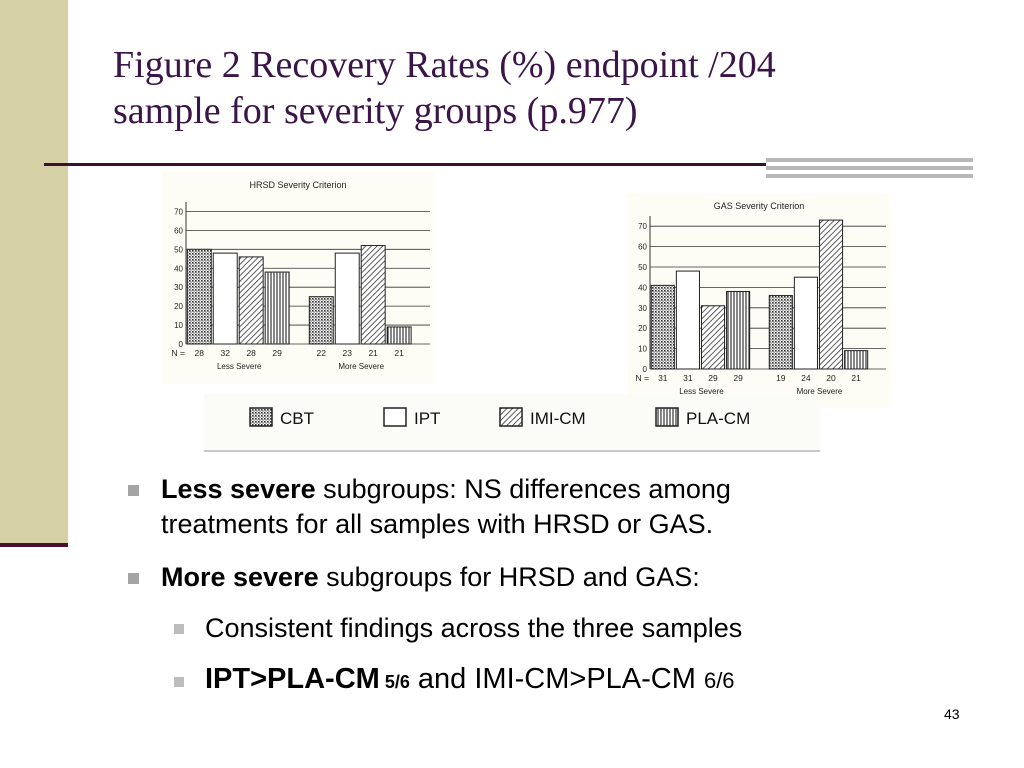 This screenshot has width=1024, height=768. I want to click on legend-label: IPT, so click(427, 418).